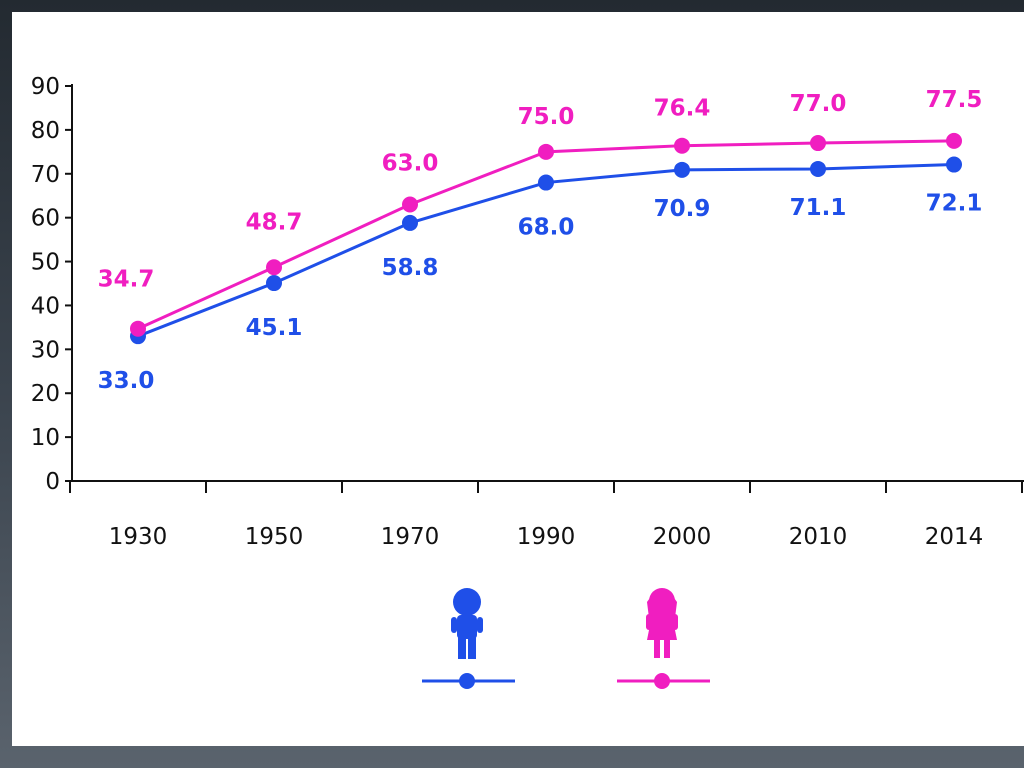 This screenshot has height=768, width=1024. Describe the element at coordinates (410, 164) in the screenshot. I see `data-label: 63.0` at that location.